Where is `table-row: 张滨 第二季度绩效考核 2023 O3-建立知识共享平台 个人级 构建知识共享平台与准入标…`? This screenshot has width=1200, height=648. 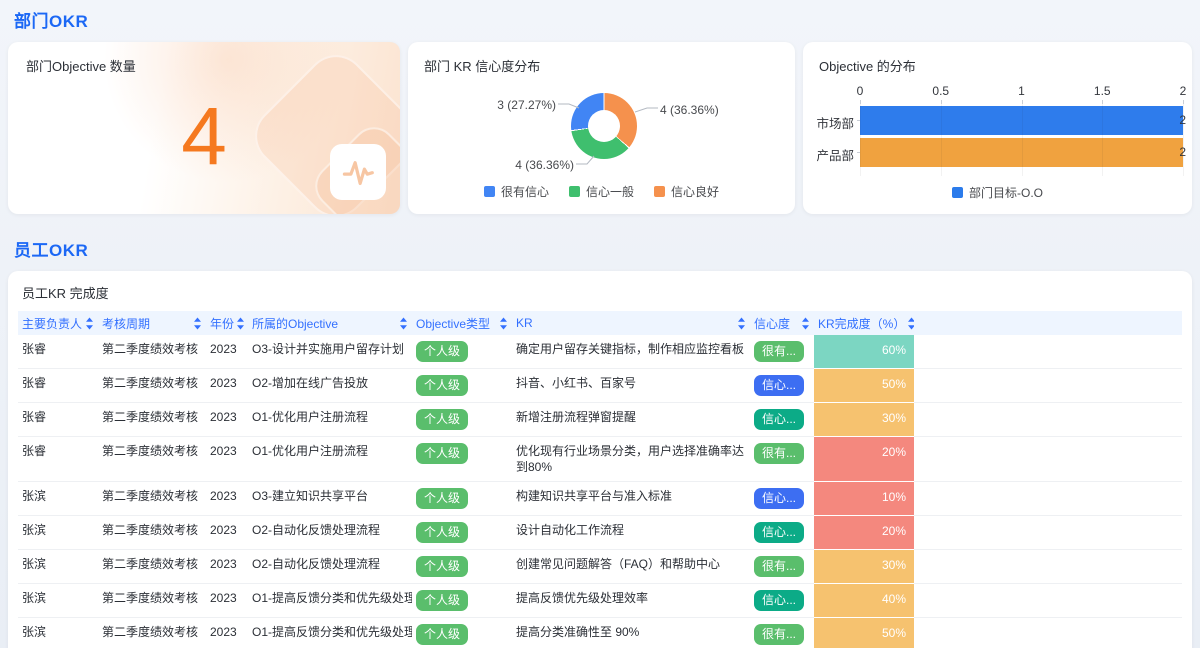
table-row: 张滨 第二季度绩效考核 2023 O3-建立知识共享平台 个人级 构建知识共享平台与准入标… is located at coordinates (600, 498).